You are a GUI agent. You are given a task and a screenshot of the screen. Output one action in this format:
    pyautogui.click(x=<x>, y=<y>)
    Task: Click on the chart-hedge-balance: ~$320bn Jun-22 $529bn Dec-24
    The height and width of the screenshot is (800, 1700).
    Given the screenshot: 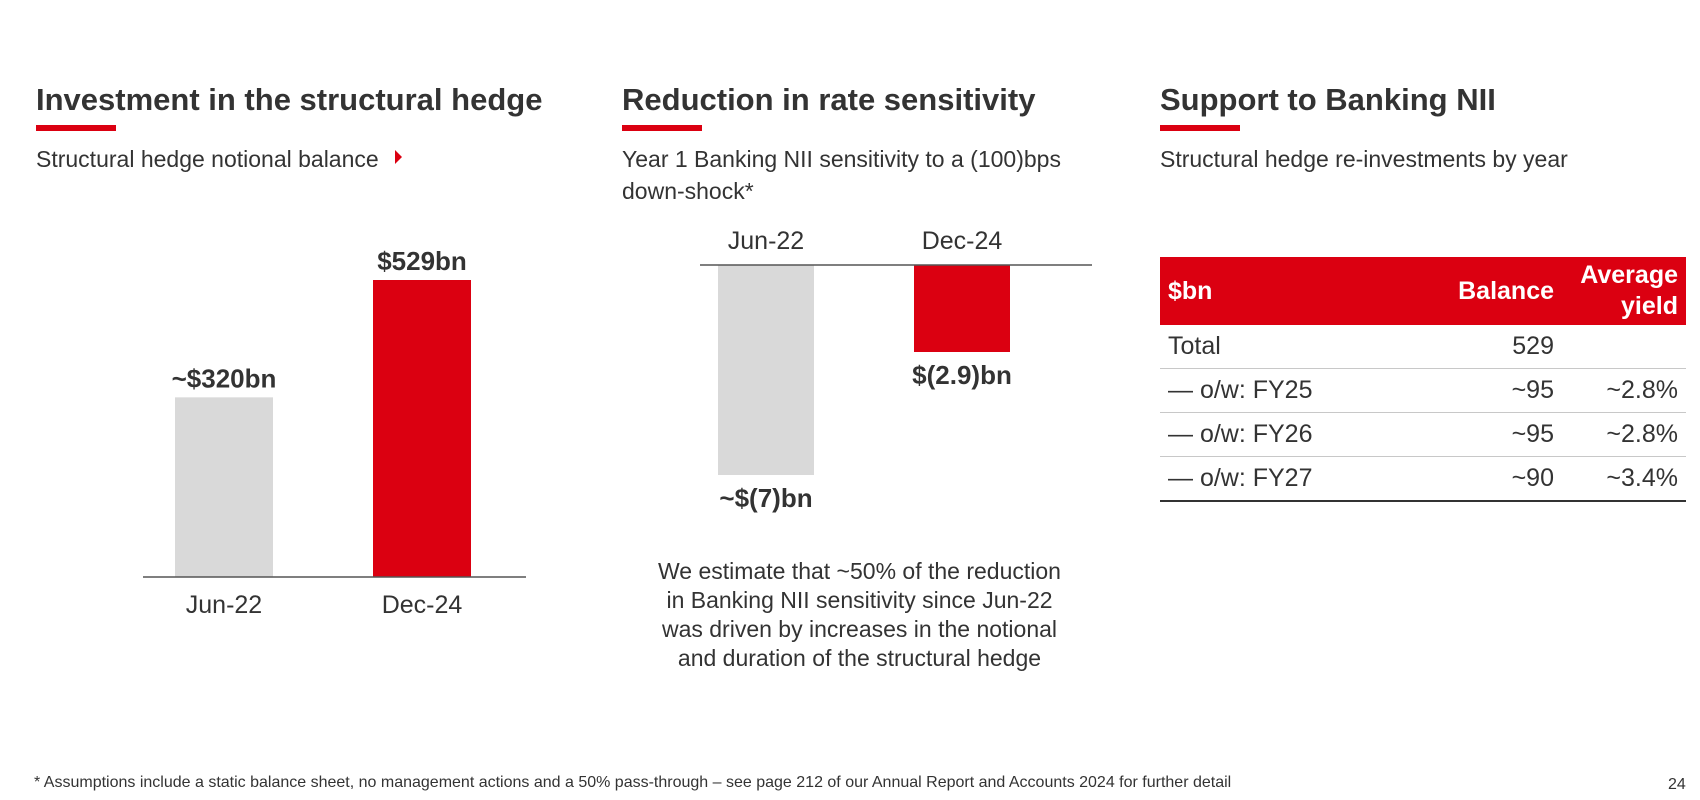 What is the action you would take?
    pyautogui.click(x=334, y=432)
    